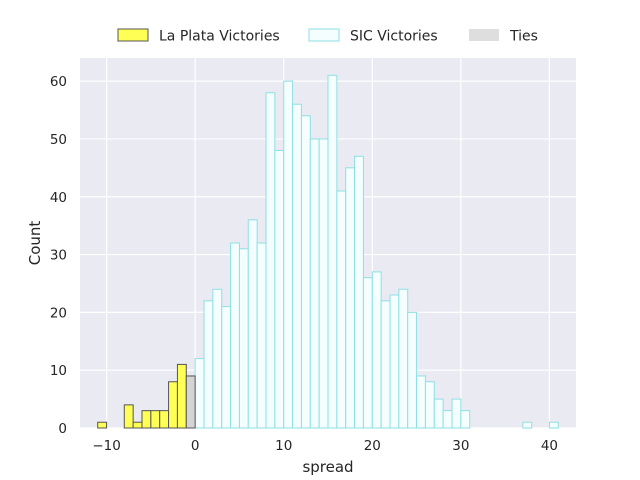  I want to click on x-tick-label: 0, so click(195, 446).